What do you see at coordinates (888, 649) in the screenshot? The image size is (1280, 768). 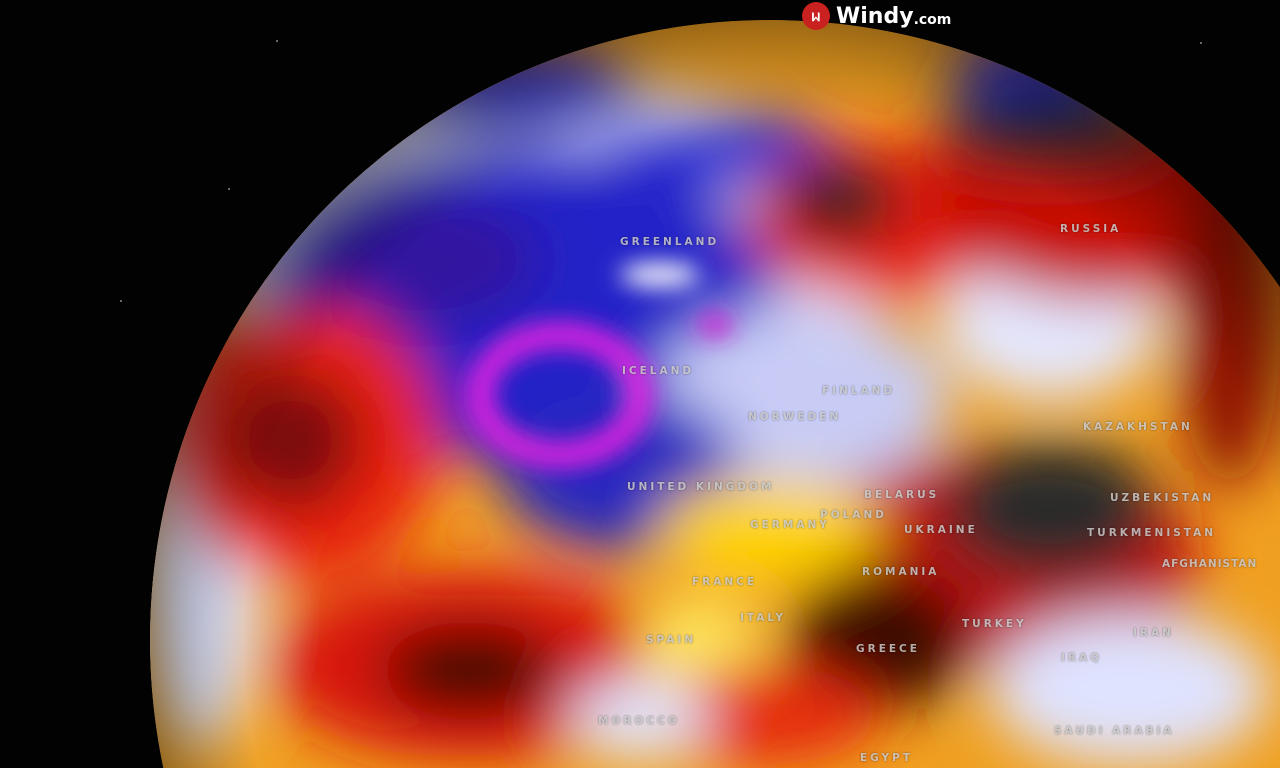 I see `label-greece: GREECE` at bounding box center [888, 649].